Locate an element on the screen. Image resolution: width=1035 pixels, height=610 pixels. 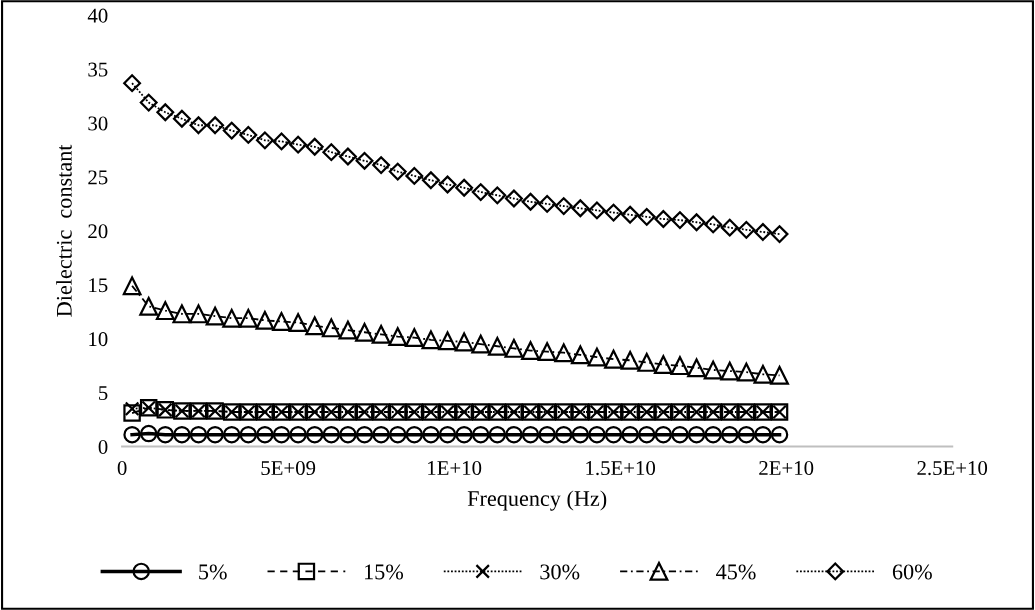
y-tick-label: 0 is located at coordinates (103, 446).